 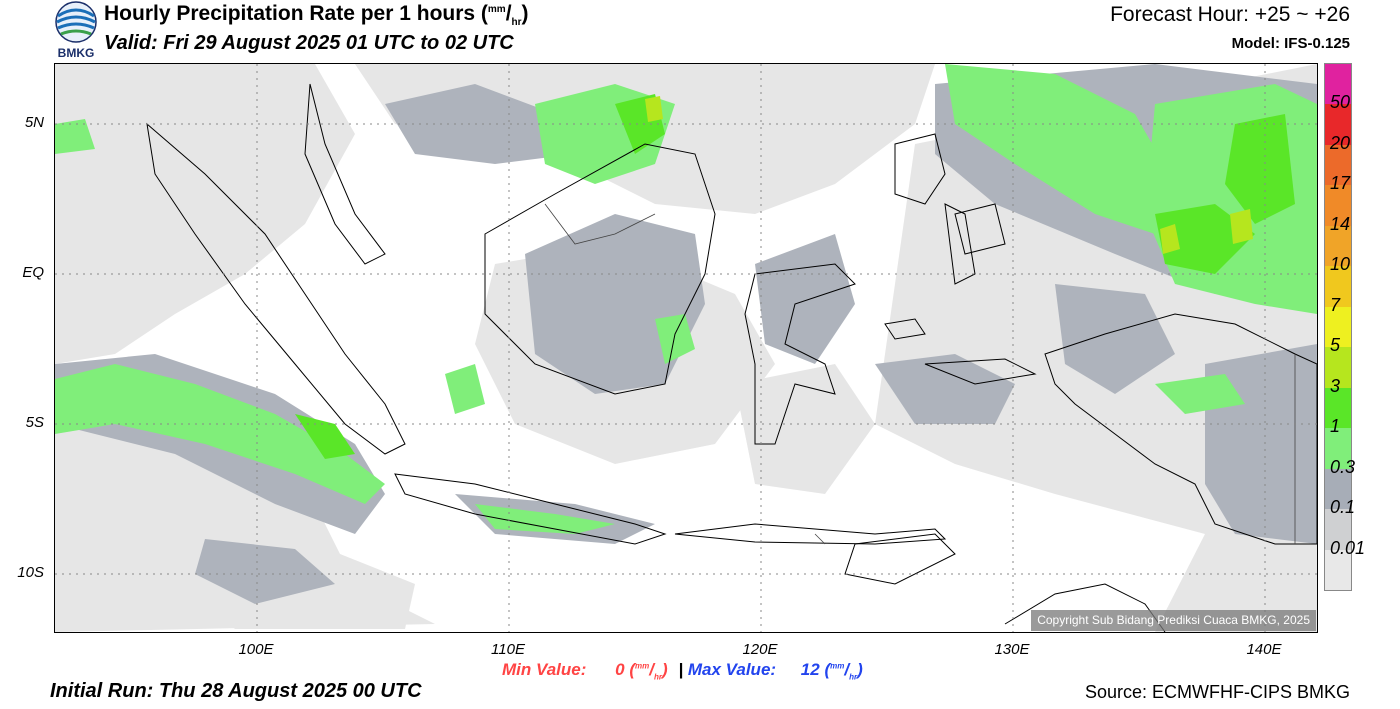 I want to click on colorbar-label: 3, so click(x=1335, y=385).